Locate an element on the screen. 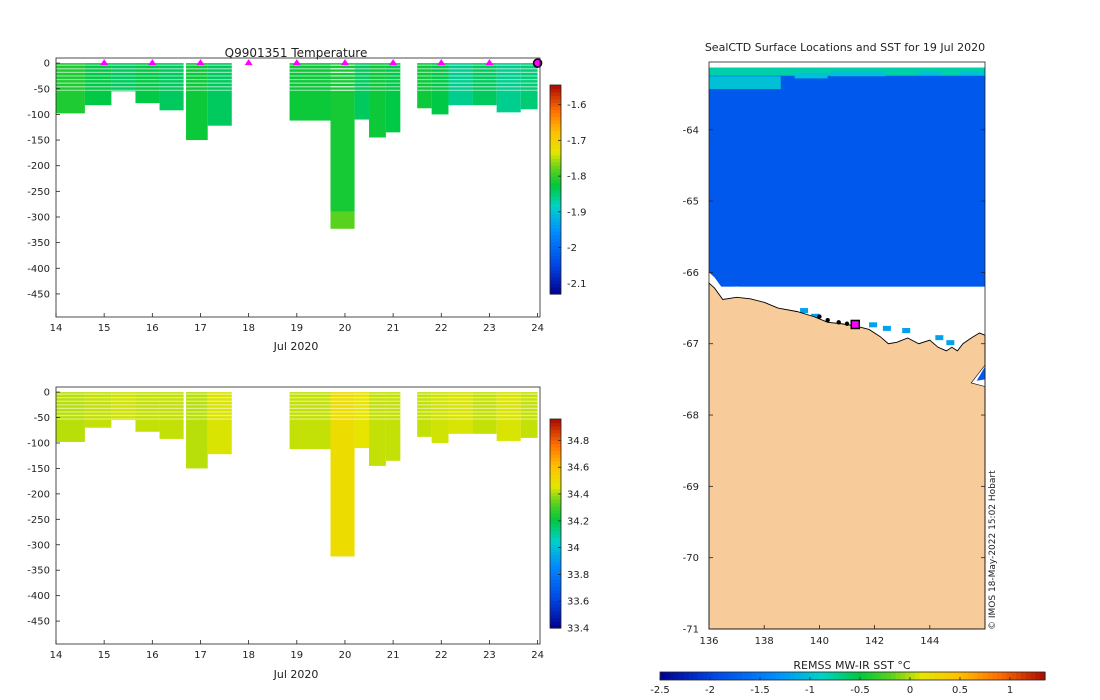  colorbar-frame is located at coordinates (555, 523).